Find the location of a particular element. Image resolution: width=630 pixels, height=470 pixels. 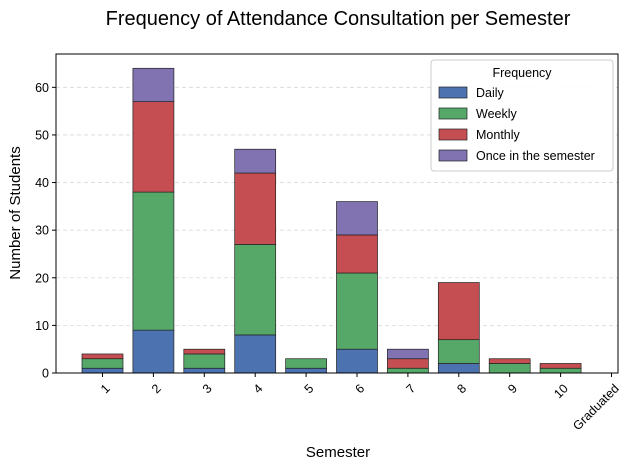

y-tick-label: 50 is located at coordinates (42, 135).